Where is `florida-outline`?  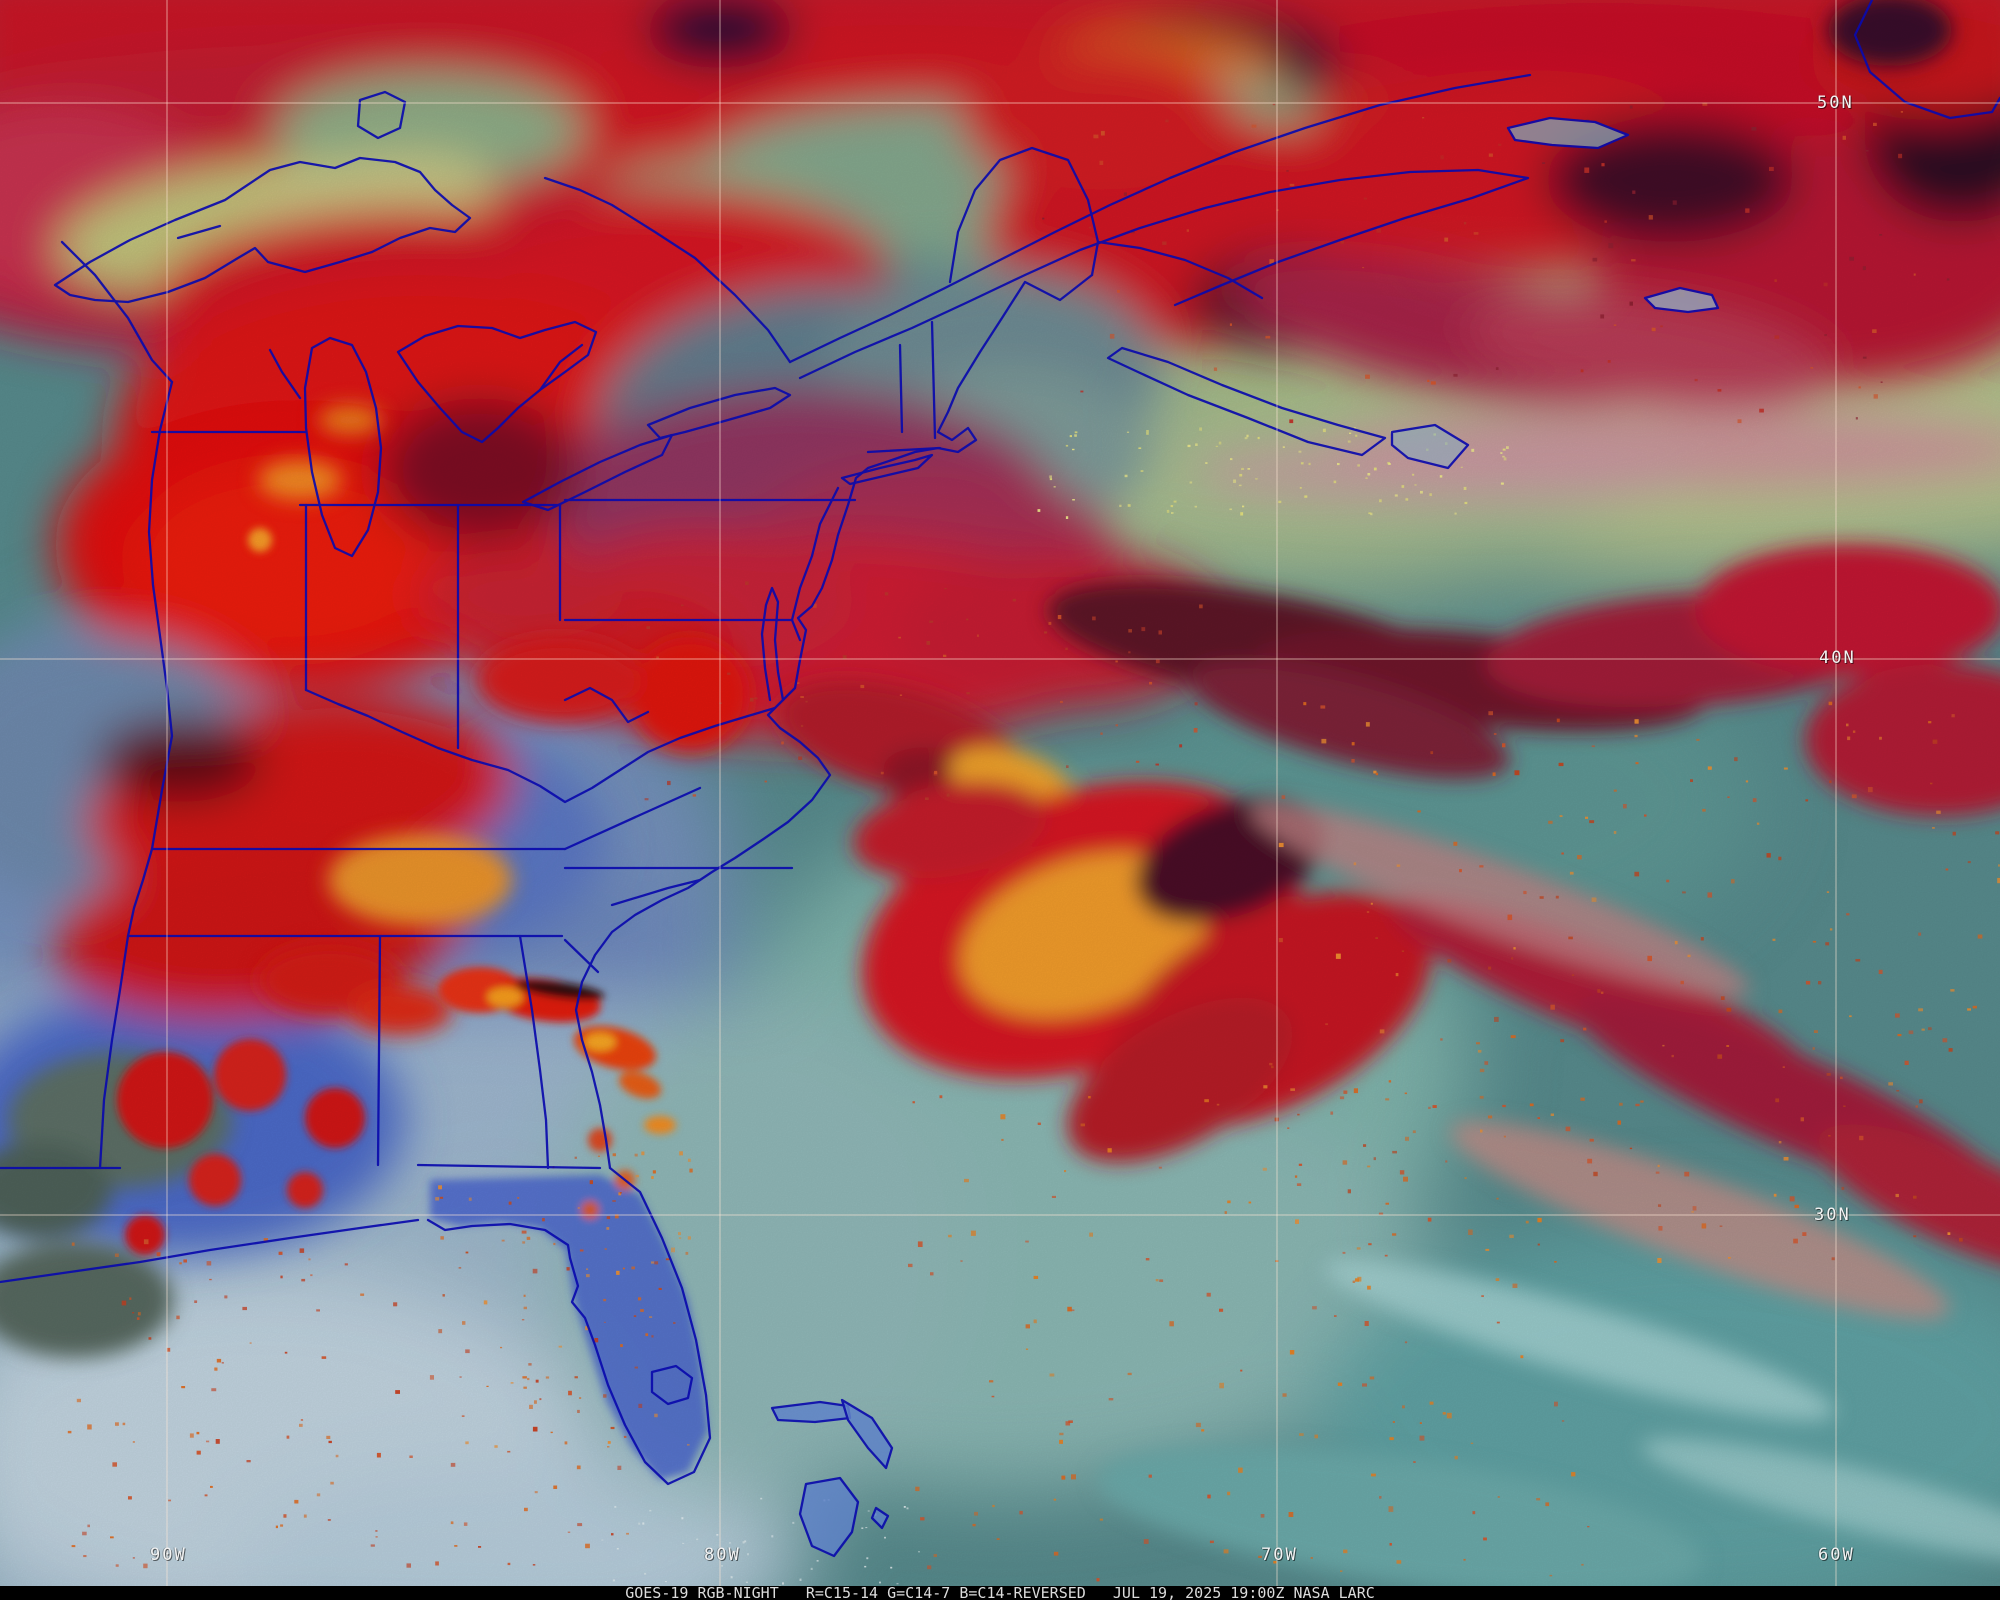 florida-outline is located at coordinates (569, 1326).